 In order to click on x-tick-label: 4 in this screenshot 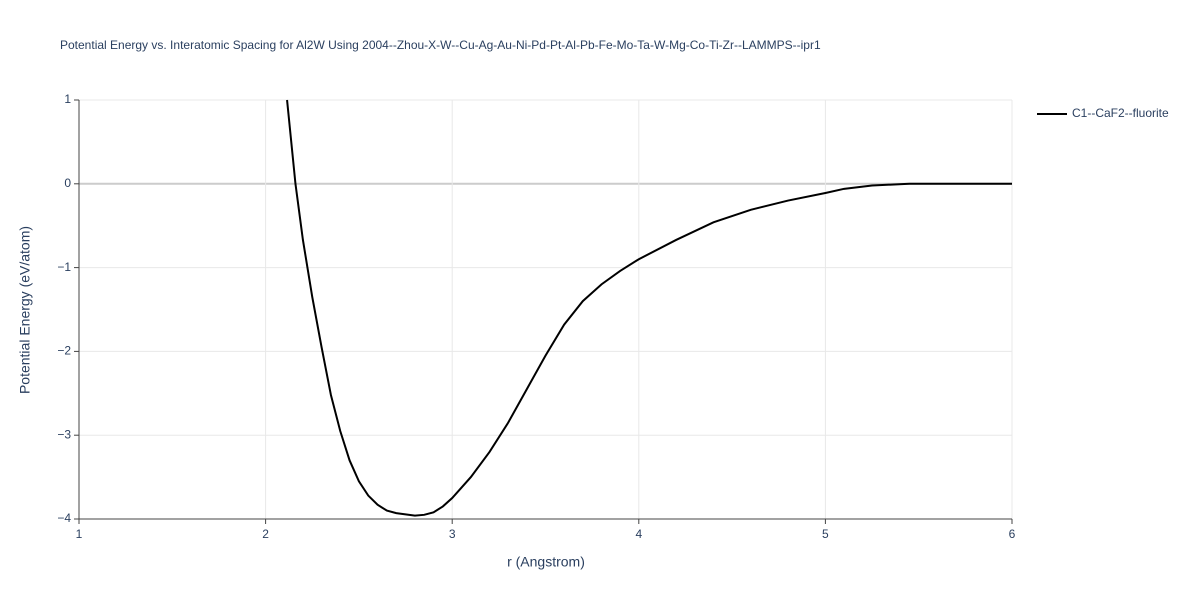, I will do `click(638, 534)`.